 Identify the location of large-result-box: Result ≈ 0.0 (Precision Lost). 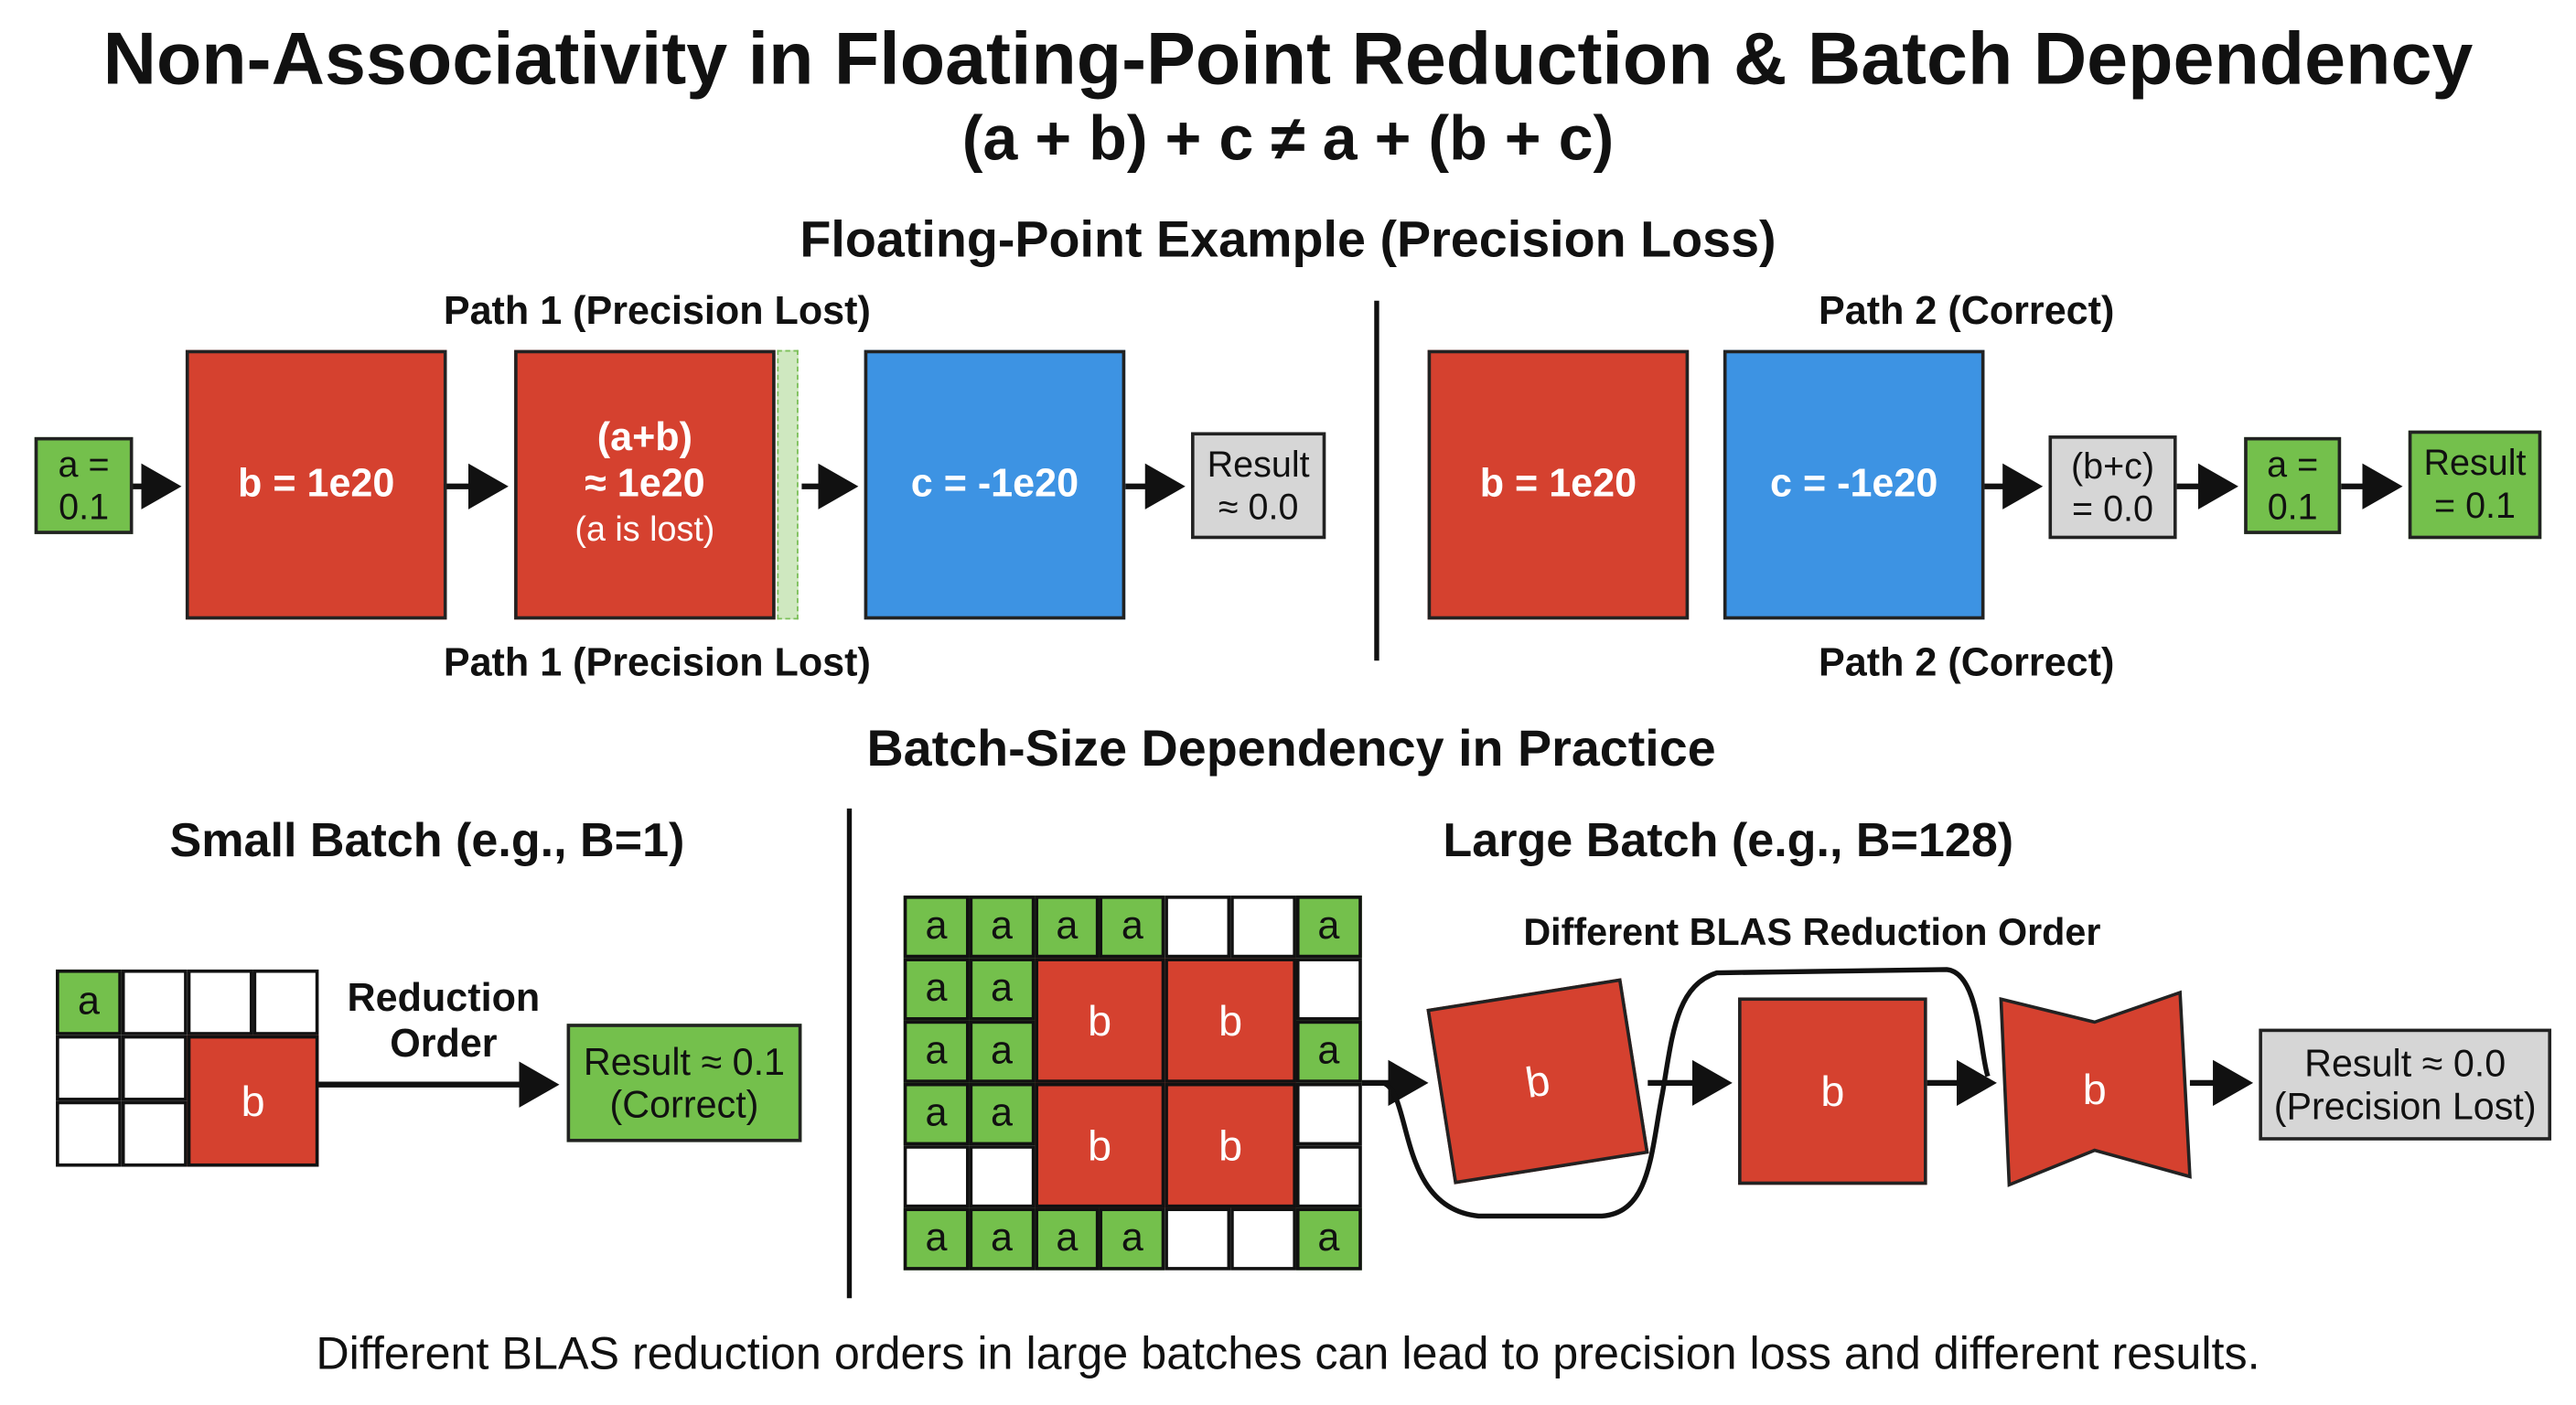
(2406, 1084).